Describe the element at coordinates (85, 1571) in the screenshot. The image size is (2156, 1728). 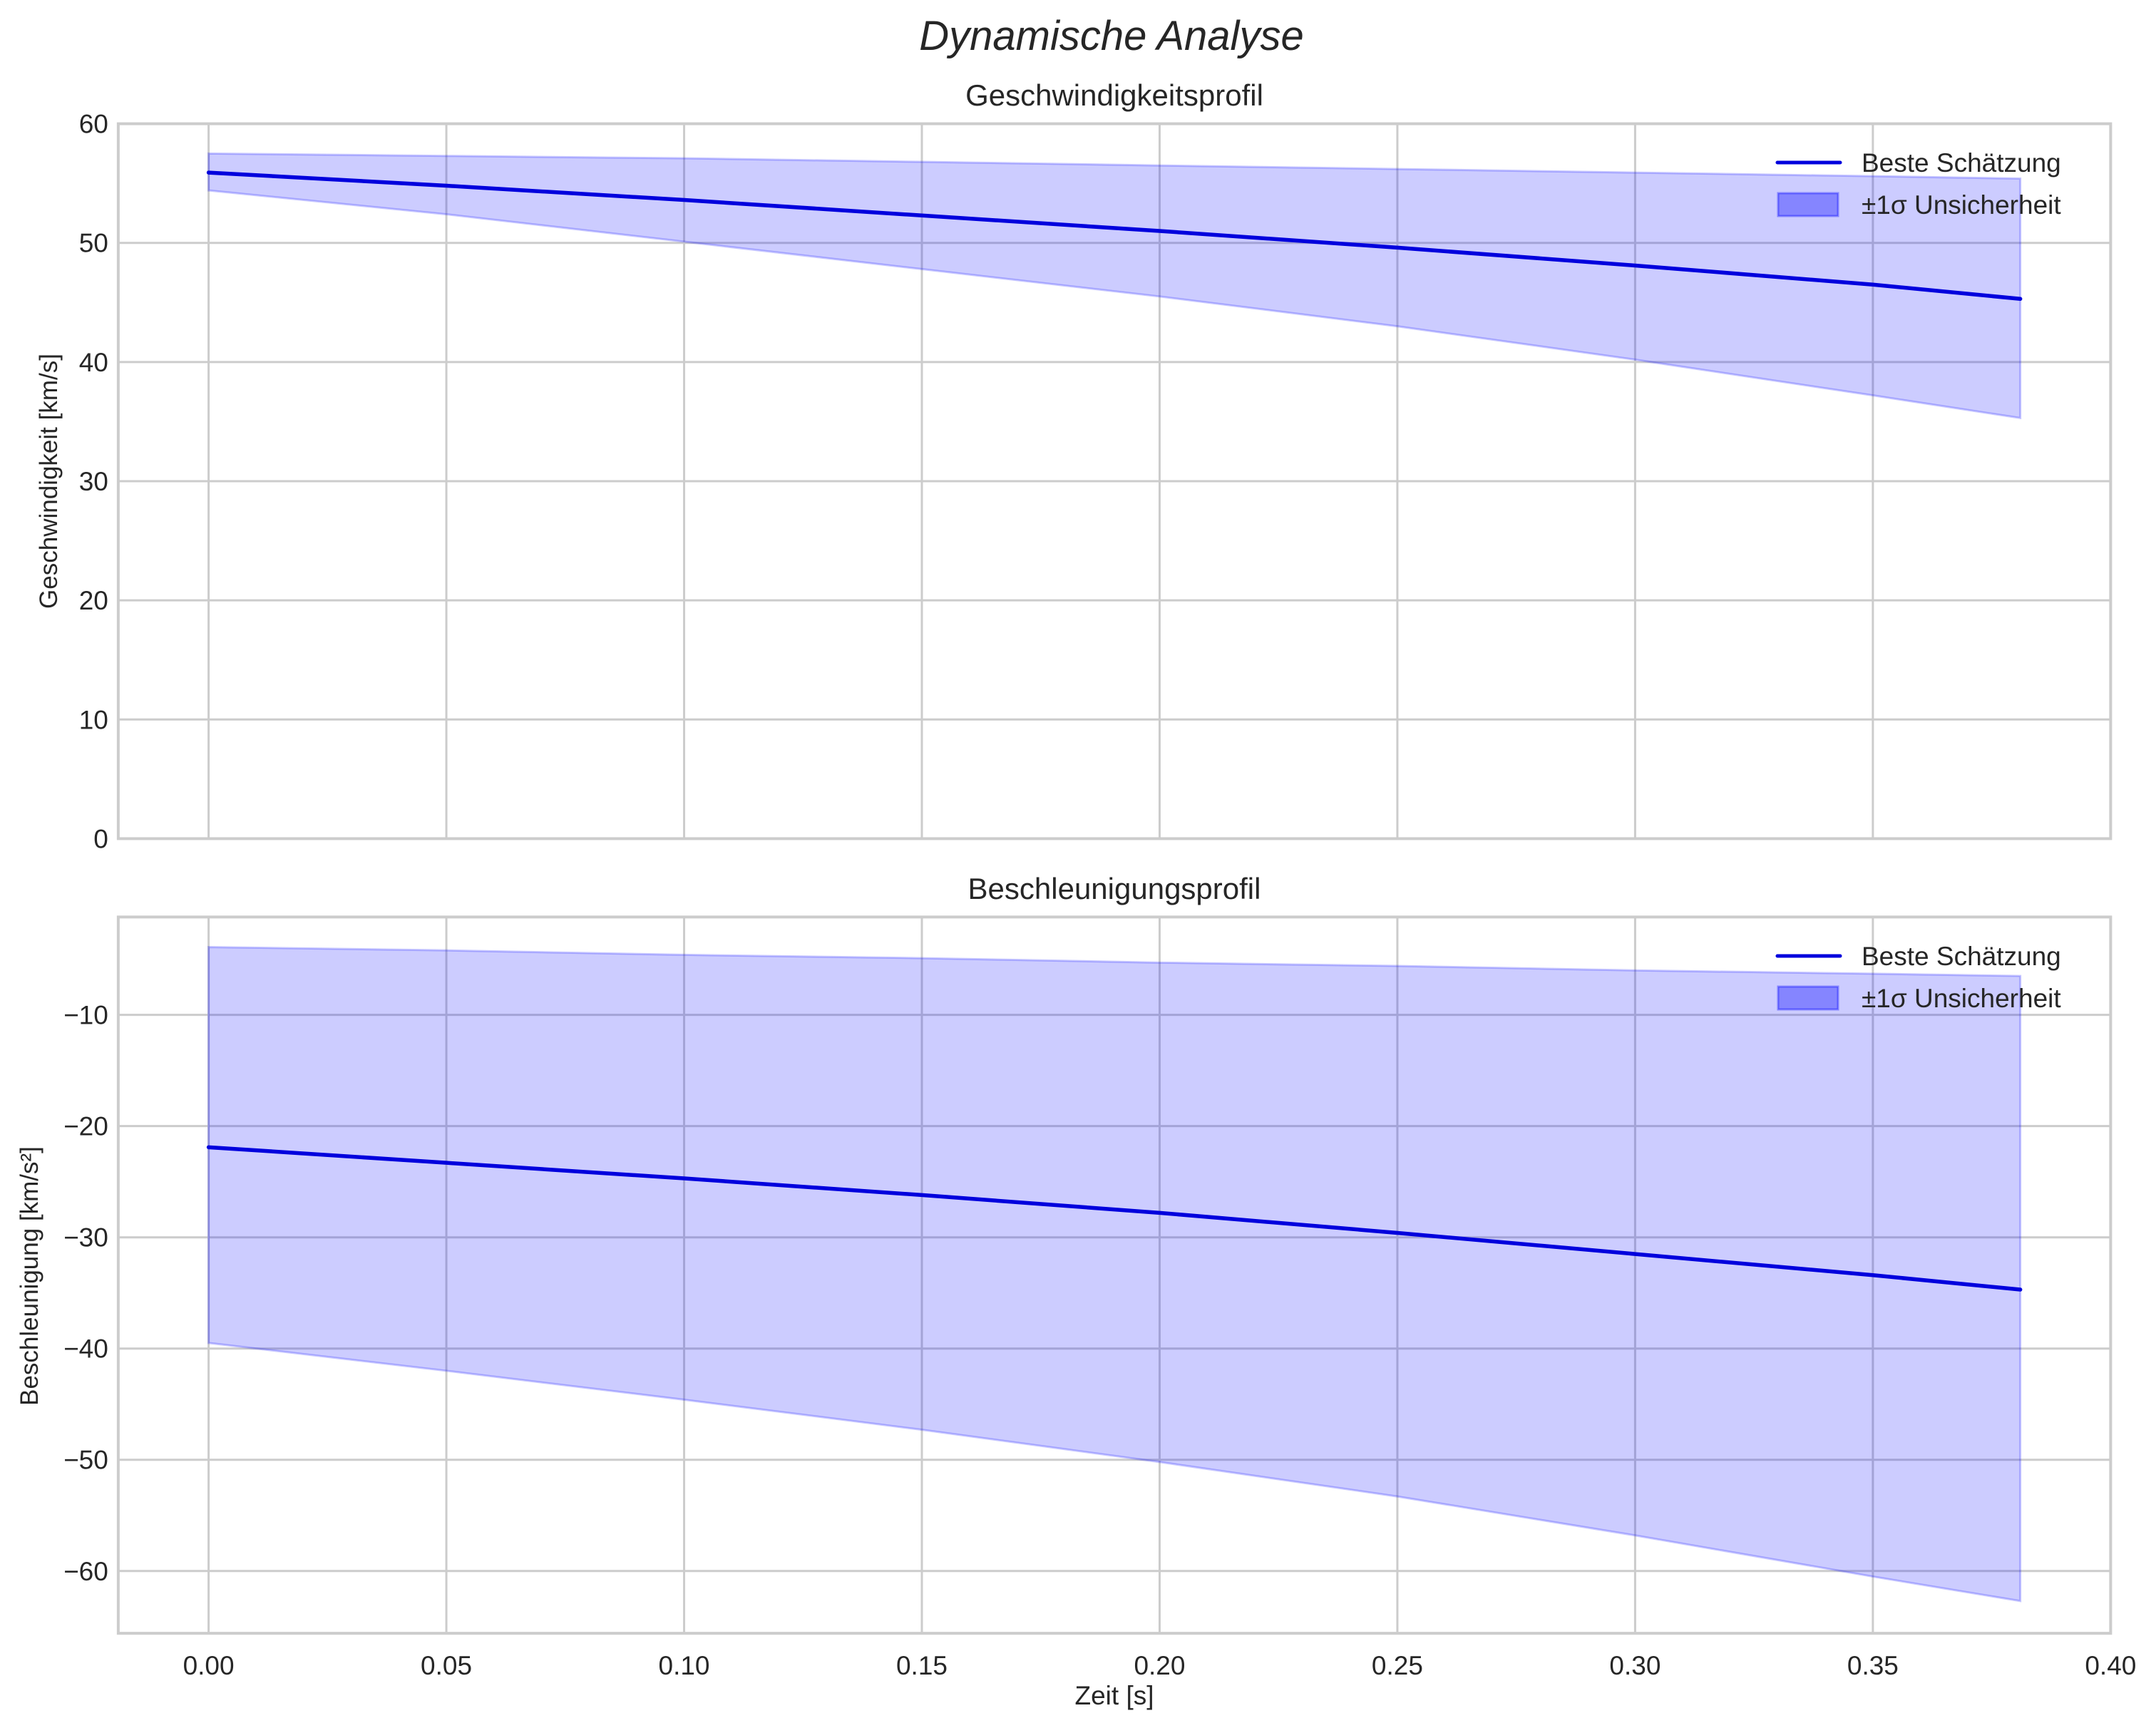
I see `y-tick-label: −60` at that location.